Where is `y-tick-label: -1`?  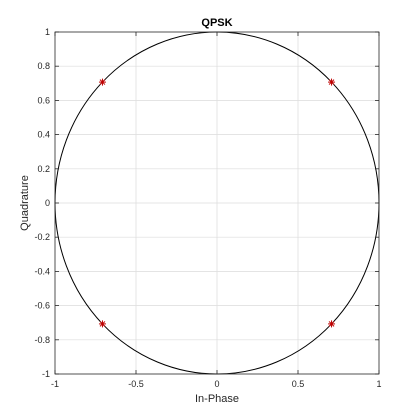 y-tick-label: -1 is located at coordinates (46, 374).